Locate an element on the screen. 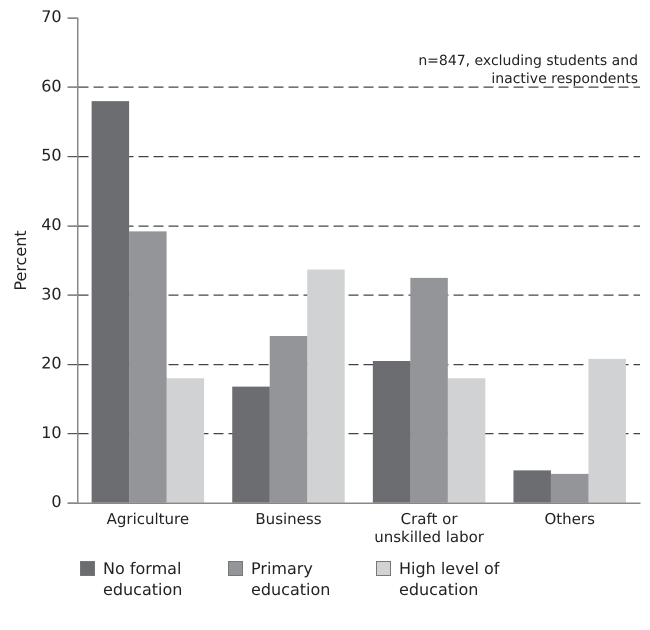 This screenshot has height=630, width=650. x-tick-label: Business is located at coordinates (288, 519).